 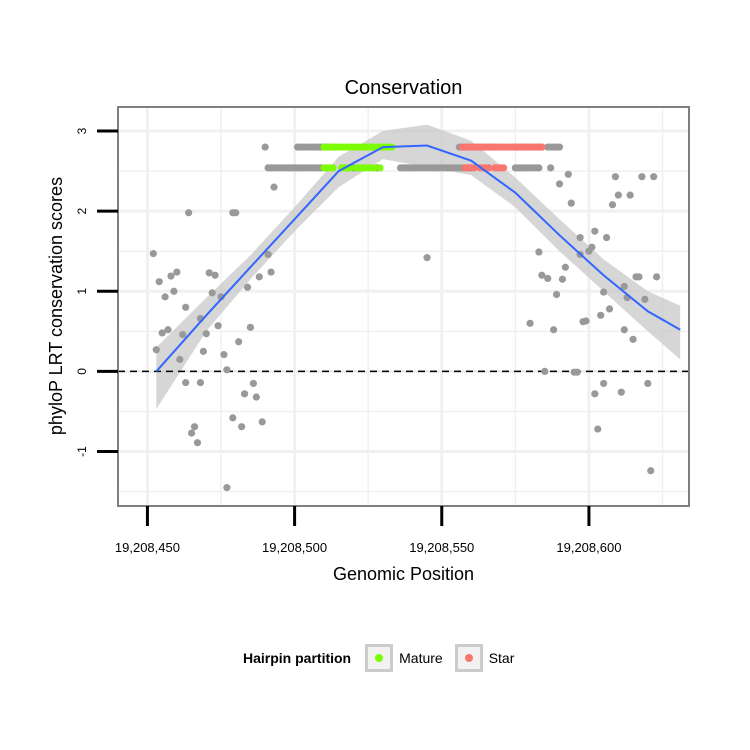 What do you see at coordinates (147, 547) in the screenshot?
I see `x-tick-label: 19,208,450` at bounding box center [147, 547].